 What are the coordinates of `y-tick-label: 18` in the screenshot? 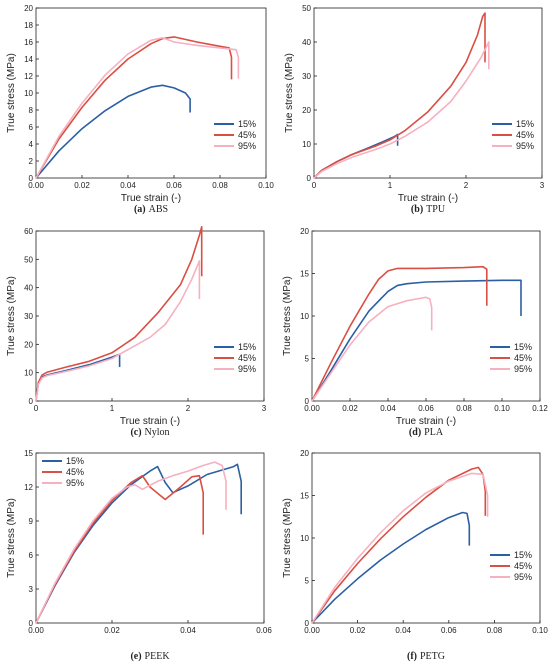 It's located at (28, 25).